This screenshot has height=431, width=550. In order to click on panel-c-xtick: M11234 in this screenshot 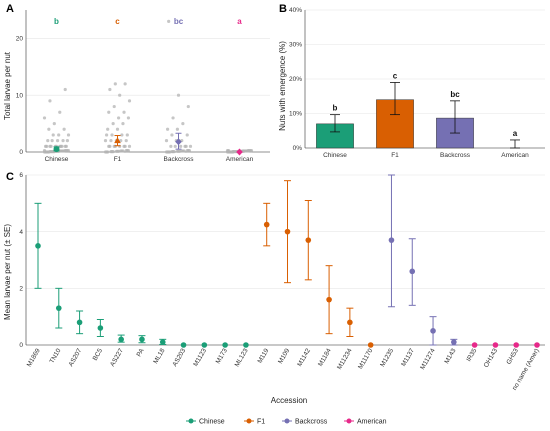, I will do `click(345, 359)`.